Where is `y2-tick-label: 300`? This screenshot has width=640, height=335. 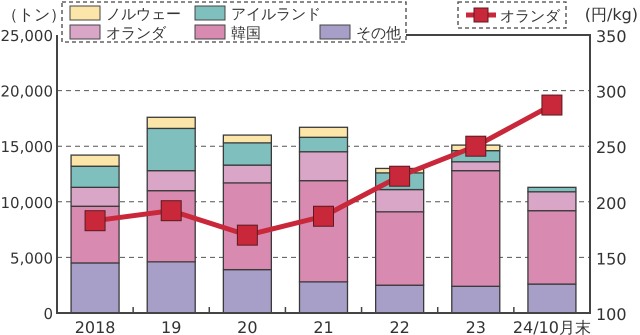 y2-tick-label: 300 is located at coordinates (611, 92).